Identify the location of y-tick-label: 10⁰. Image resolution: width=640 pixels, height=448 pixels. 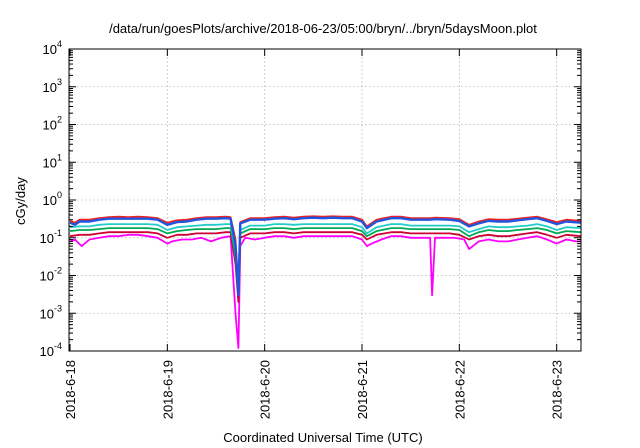
(52, 199).